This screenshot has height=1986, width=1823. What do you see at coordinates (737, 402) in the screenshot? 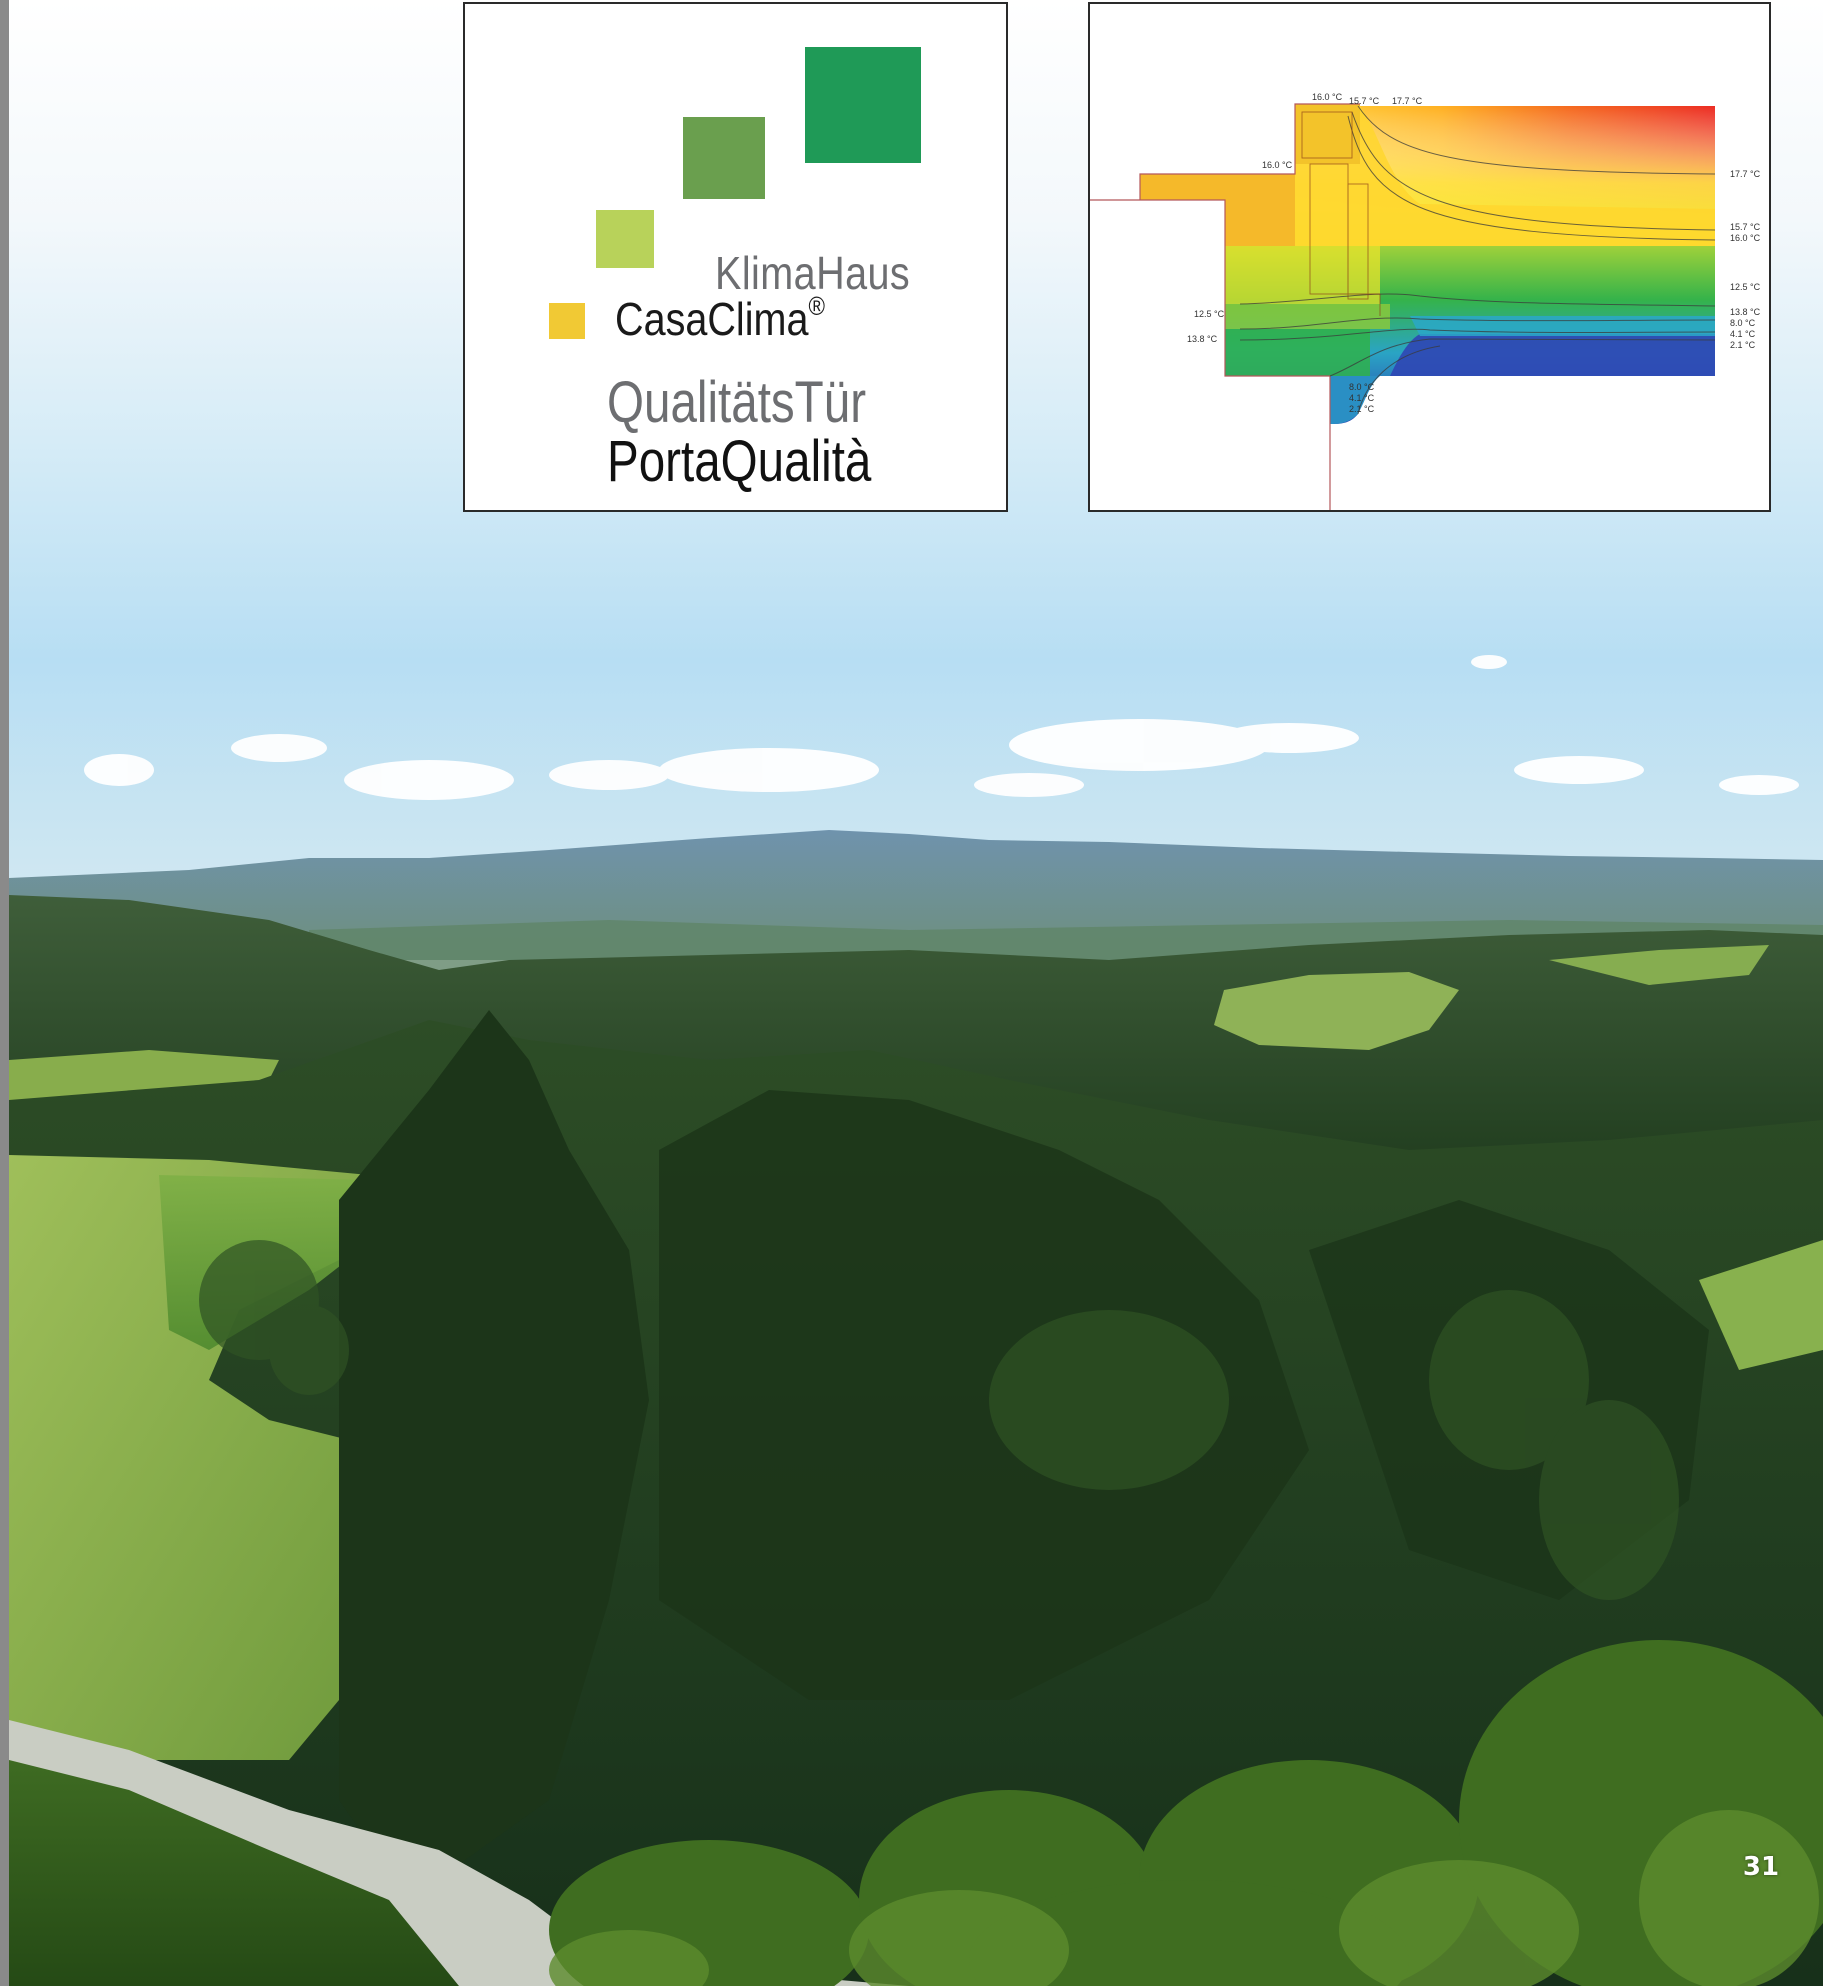
I see `logo-qualitaetstuer-text: QualitätsTür` at bounding box center [737, 402].